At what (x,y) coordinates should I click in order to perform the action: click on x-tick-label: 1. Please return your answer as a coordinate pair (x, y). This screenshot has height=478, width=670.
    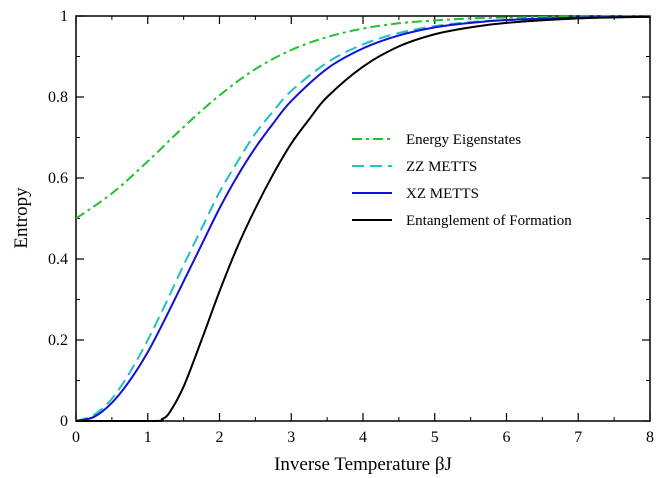
    Looking at the image, I should click on (148, 437).